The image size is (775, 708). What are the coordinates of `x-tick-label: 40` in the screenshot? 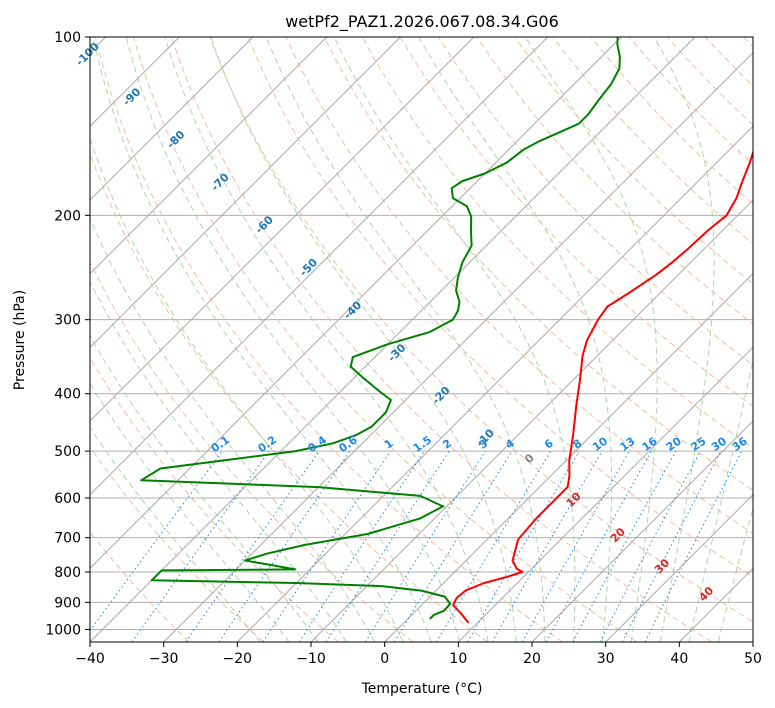 It's located at (679, 659).